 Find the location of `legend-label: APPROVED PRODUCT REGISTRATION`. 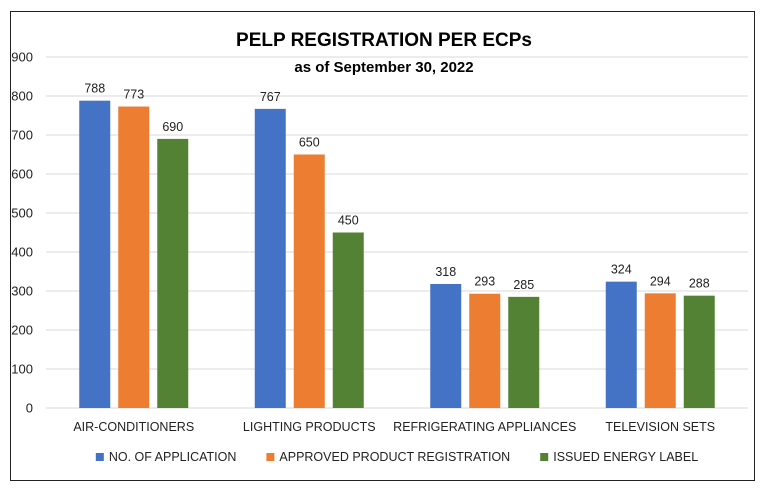

legend-label: APPROVED PRODUCT REGISTRATION is located at coordinates (394, 457).